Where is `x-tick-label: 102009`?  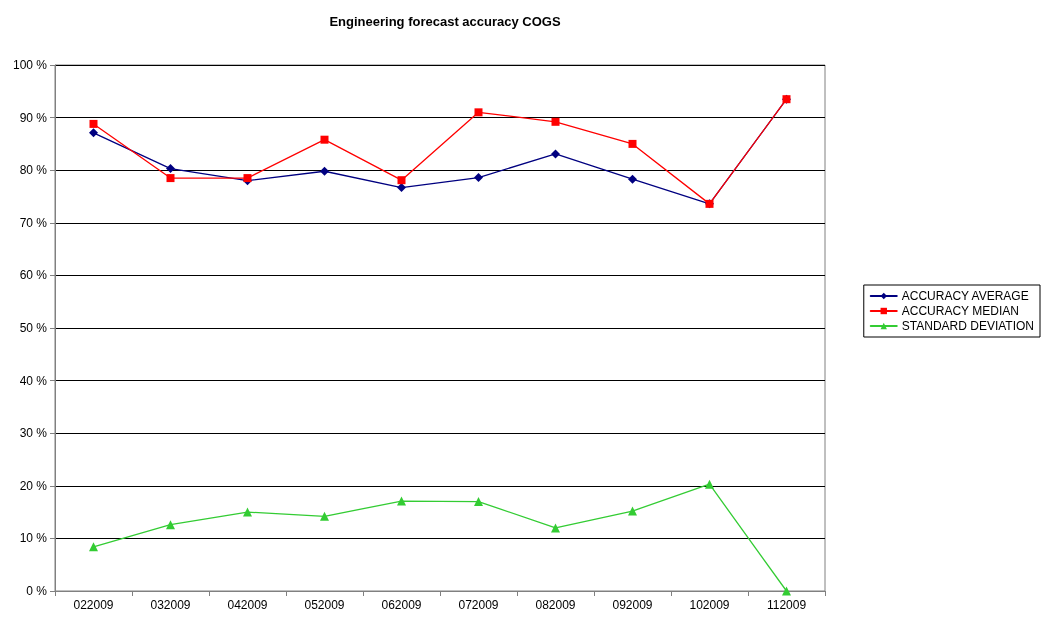 x-tick-label: 102009 is located at coordinates (709, 605).